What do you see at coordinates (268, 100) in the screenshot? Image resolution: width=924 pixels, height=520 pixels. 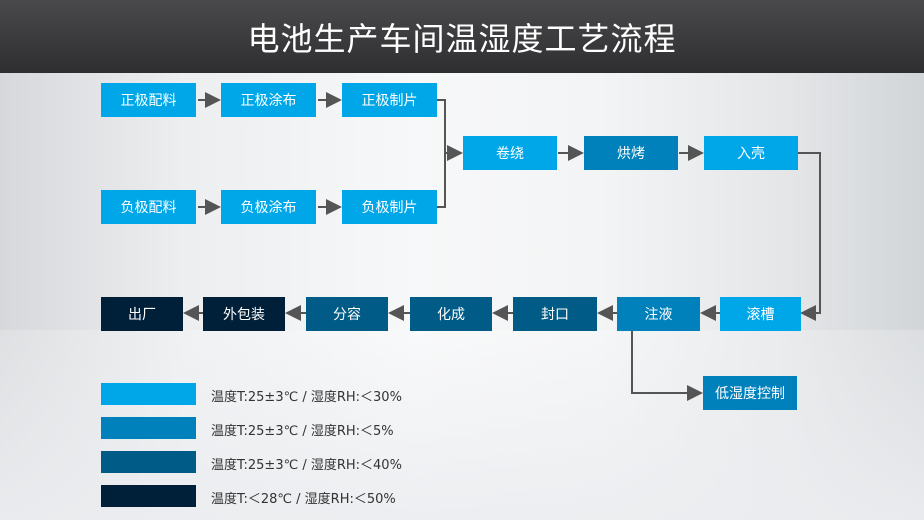 I see `step-box: 正极涂布` at bounding box center [268, 100].